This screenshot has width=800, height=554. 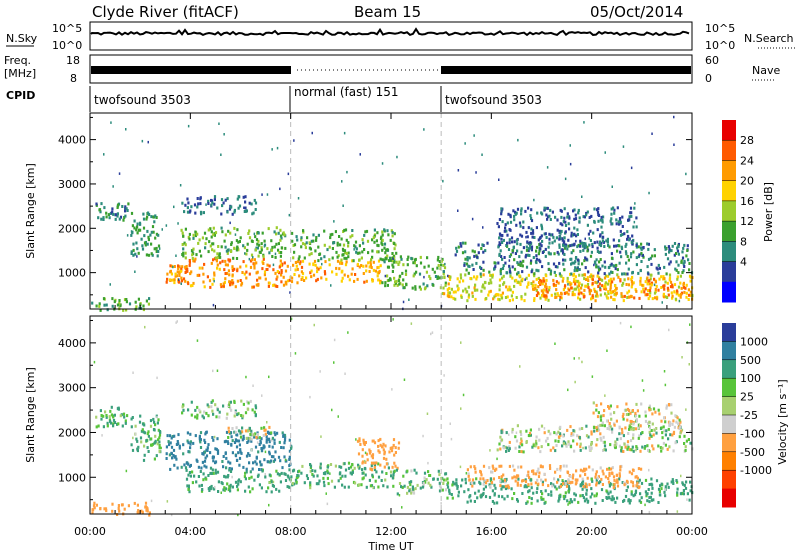 I want to click on power-ytick-label: 1000, so click(x=72, y=273).